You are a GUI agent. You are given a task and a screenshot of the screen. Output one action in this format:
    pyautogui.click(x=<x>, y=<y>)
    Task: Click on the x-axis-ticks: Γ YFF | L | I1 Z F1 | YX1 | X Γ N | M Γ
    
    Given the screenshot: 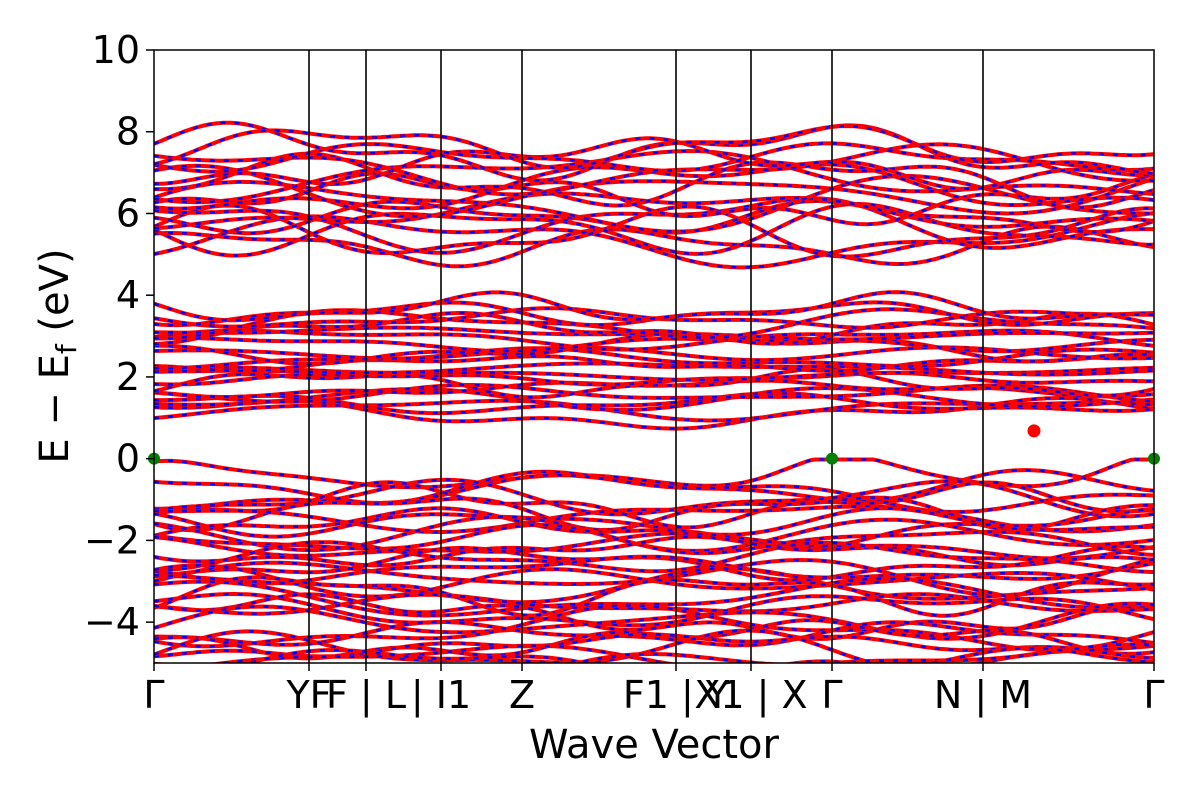 What is the action you would take?
    pyautogui.click(x=654, y=690)
    